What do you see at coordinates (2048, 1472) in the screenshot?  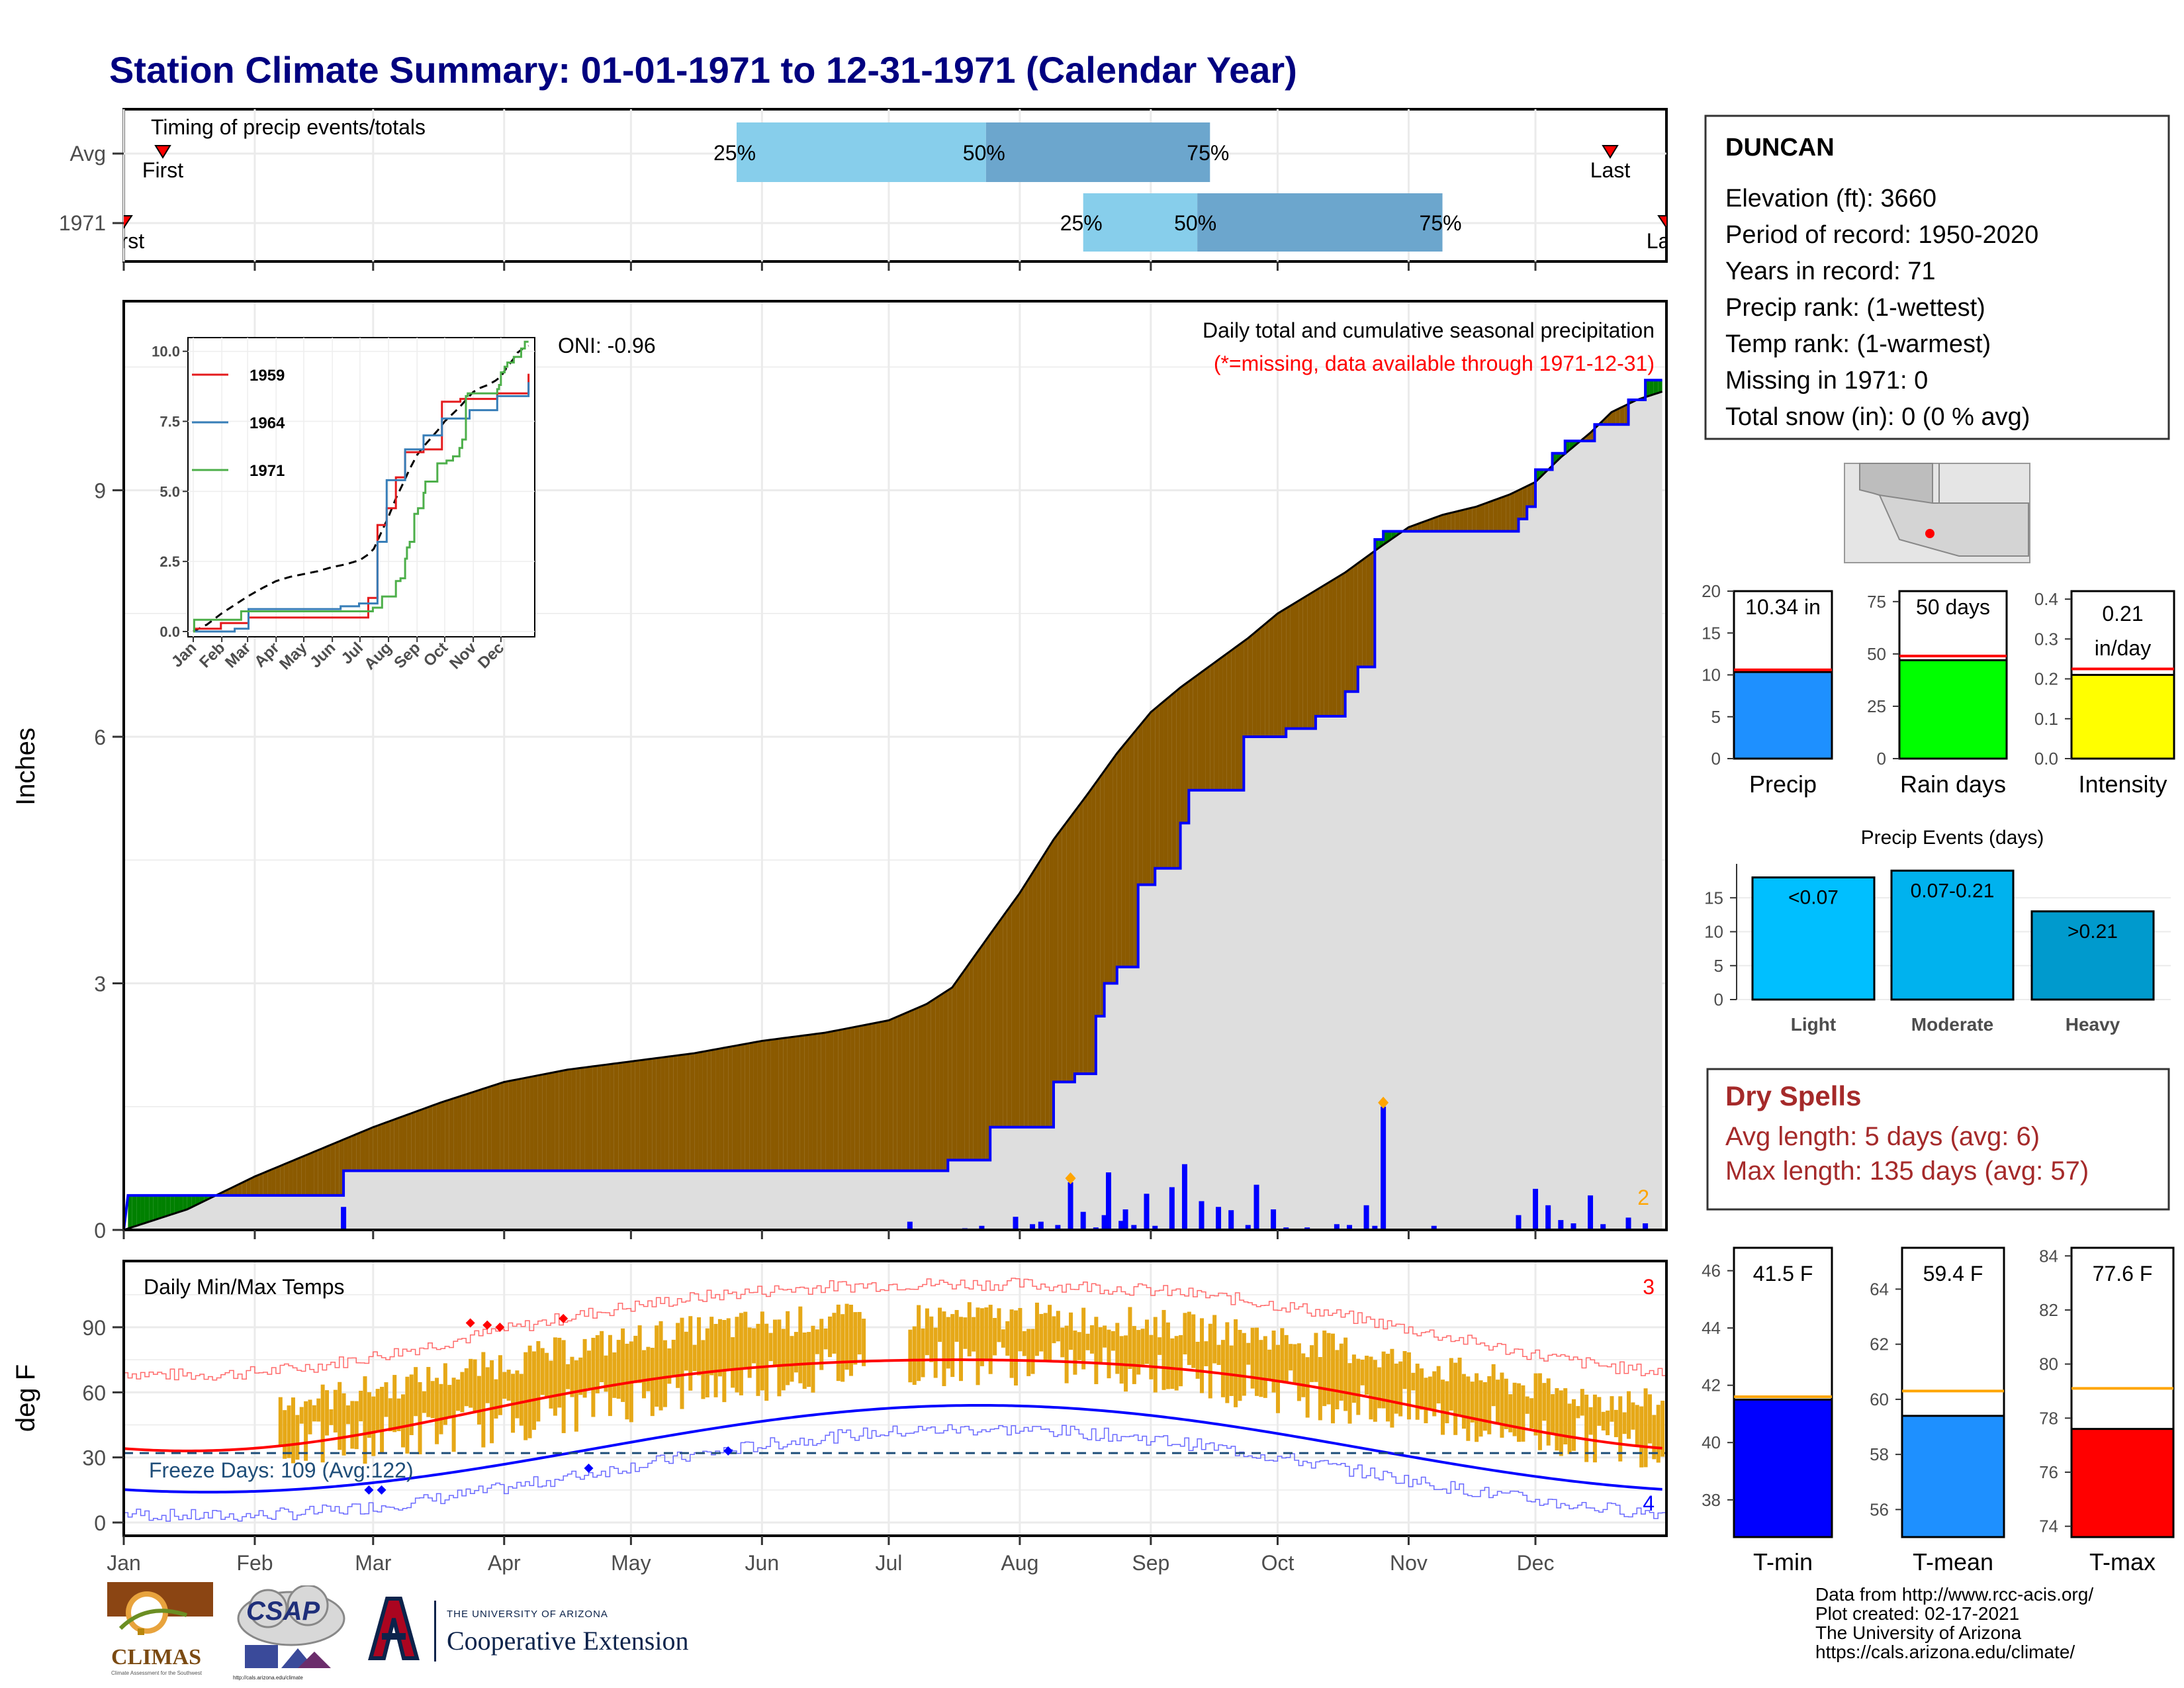 I see `temp-bar-y-tick-label: 76` at bounding box center [2048, 1472].